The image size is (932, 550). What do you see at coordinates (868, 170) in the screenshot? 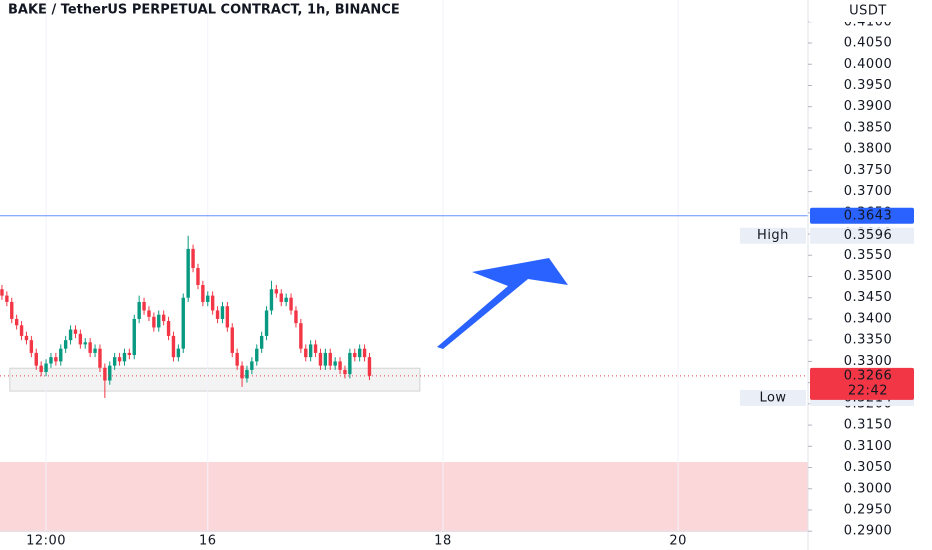
I see `y-tick-label: 0.3750` at bounding box center [868, 170].